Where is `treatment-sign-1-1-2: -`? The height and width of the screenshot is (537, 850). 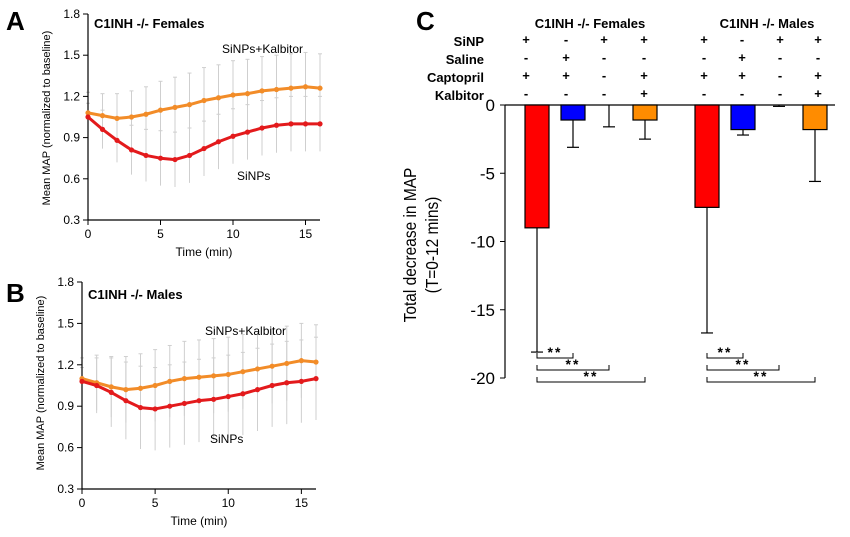
treatment-sign-1-1-2: - is located at coordinates (780, 57).